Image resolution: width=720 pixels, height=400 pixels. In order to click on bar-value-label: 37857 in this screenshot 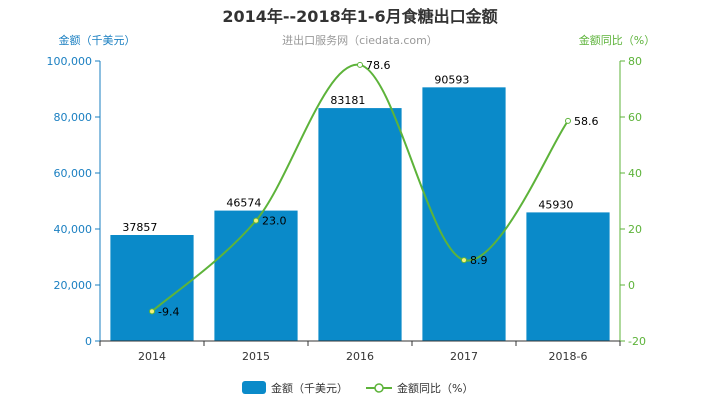, I will do `click(139, 227)`.